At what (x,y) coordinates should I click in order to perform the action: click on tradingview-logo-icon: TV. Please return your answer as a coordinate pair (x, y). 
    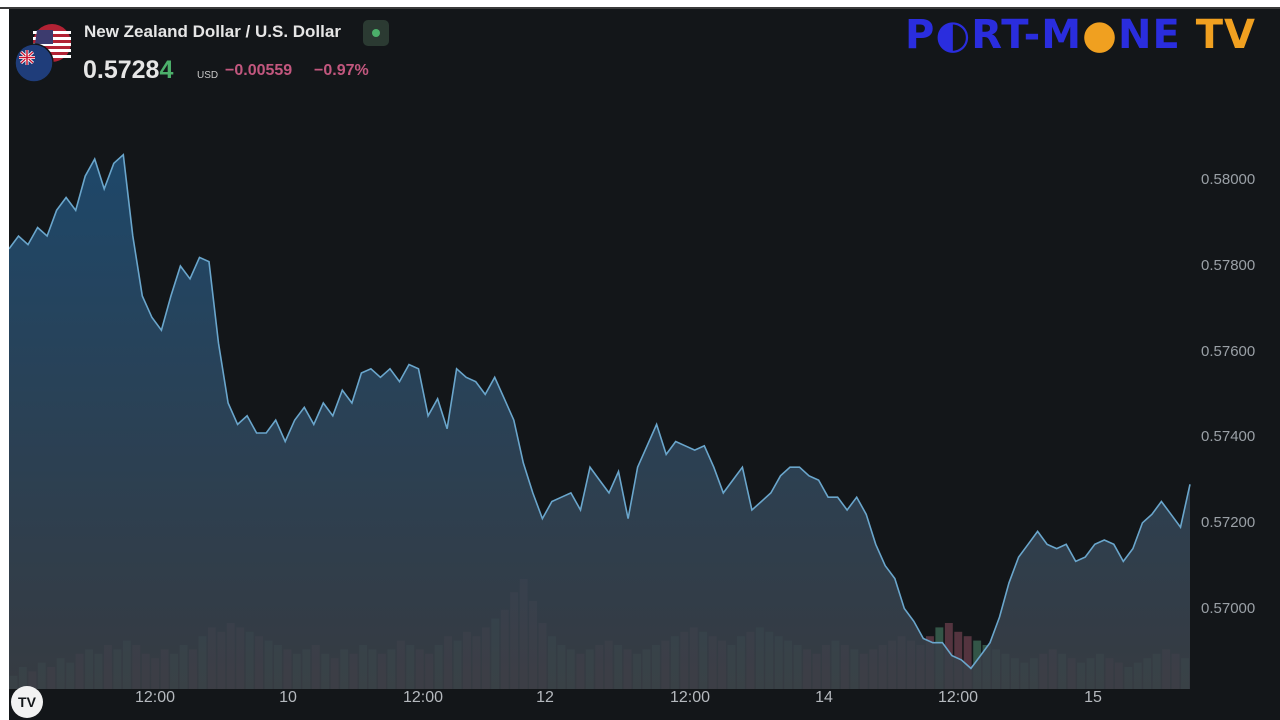
    Looking at the image, I should click on (27, 702).